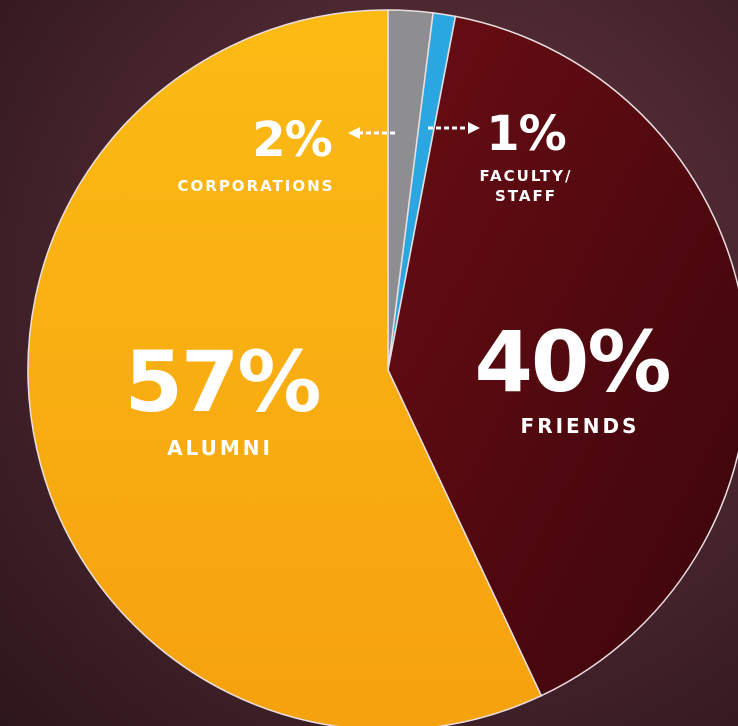 The width and height of the screenshot is (738, 726). What do you see at coordinates (526, 134) in the screenshot?
I see `value-label: 1%` at bounding box center [526, 134].